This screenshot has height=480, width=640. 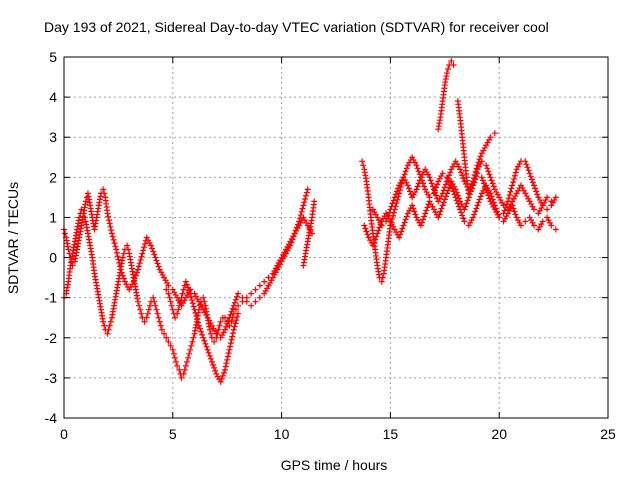 What do you see at coordinates (391, 434) in the screenshot?
I see `x-tick-label: 15` at bounding box center [391, 434].